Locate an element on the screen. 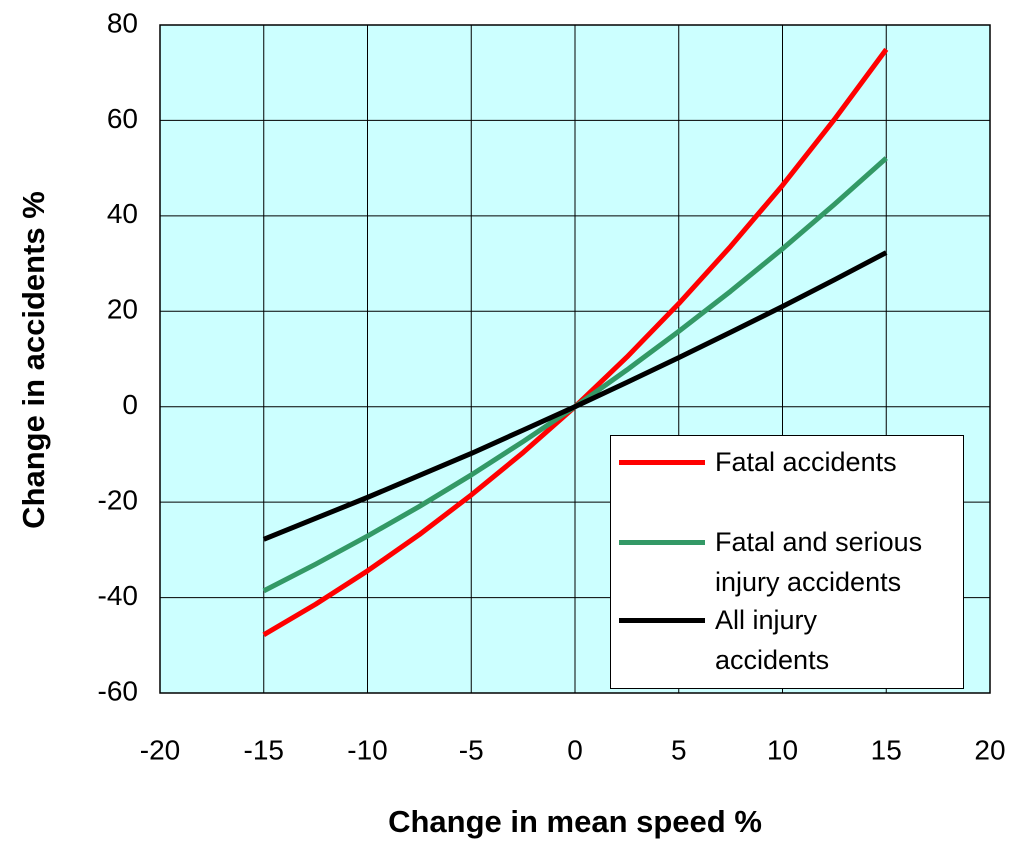 The height and width of the screenshot is (848, 1011). x-tick-label: -5 is located at coordinates (471, 749).